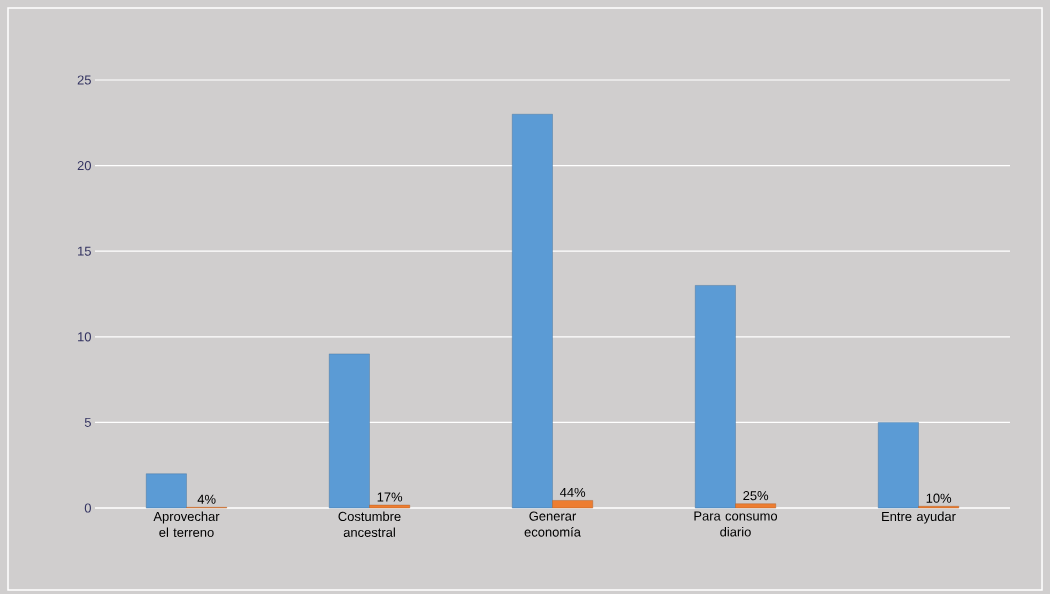 The height and width of the screenshot is (594, 1050). I want to click on data-label: 44%, so click(572, 492).